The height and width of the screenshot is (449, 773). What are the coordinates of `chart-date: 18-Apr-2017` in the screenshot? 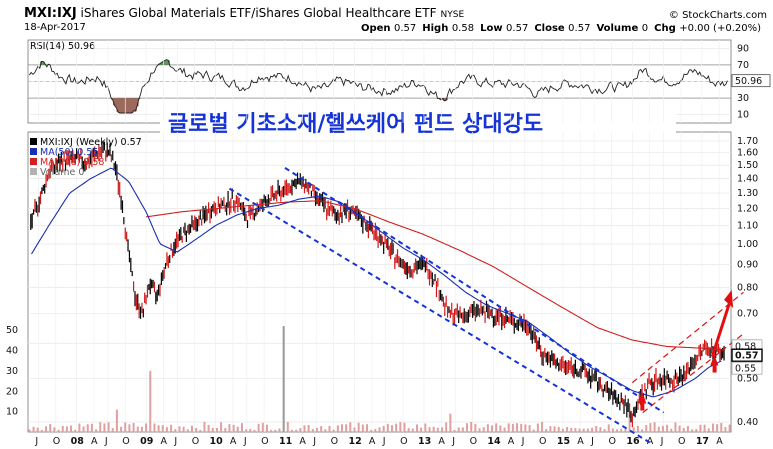 It's located at (55, 27).